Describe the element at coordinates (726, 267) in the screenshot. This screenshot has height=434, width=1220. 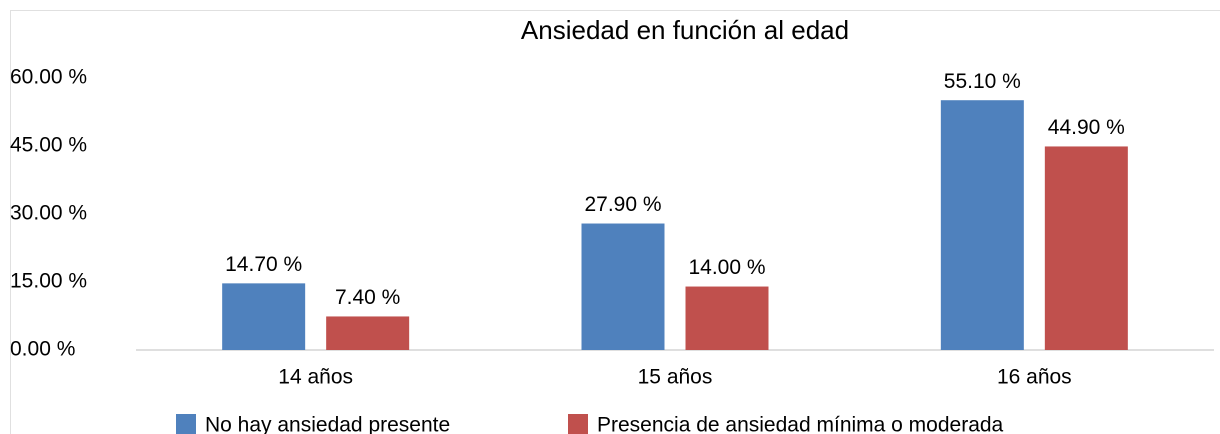
I see `data-label: 14.00 %` at that location.